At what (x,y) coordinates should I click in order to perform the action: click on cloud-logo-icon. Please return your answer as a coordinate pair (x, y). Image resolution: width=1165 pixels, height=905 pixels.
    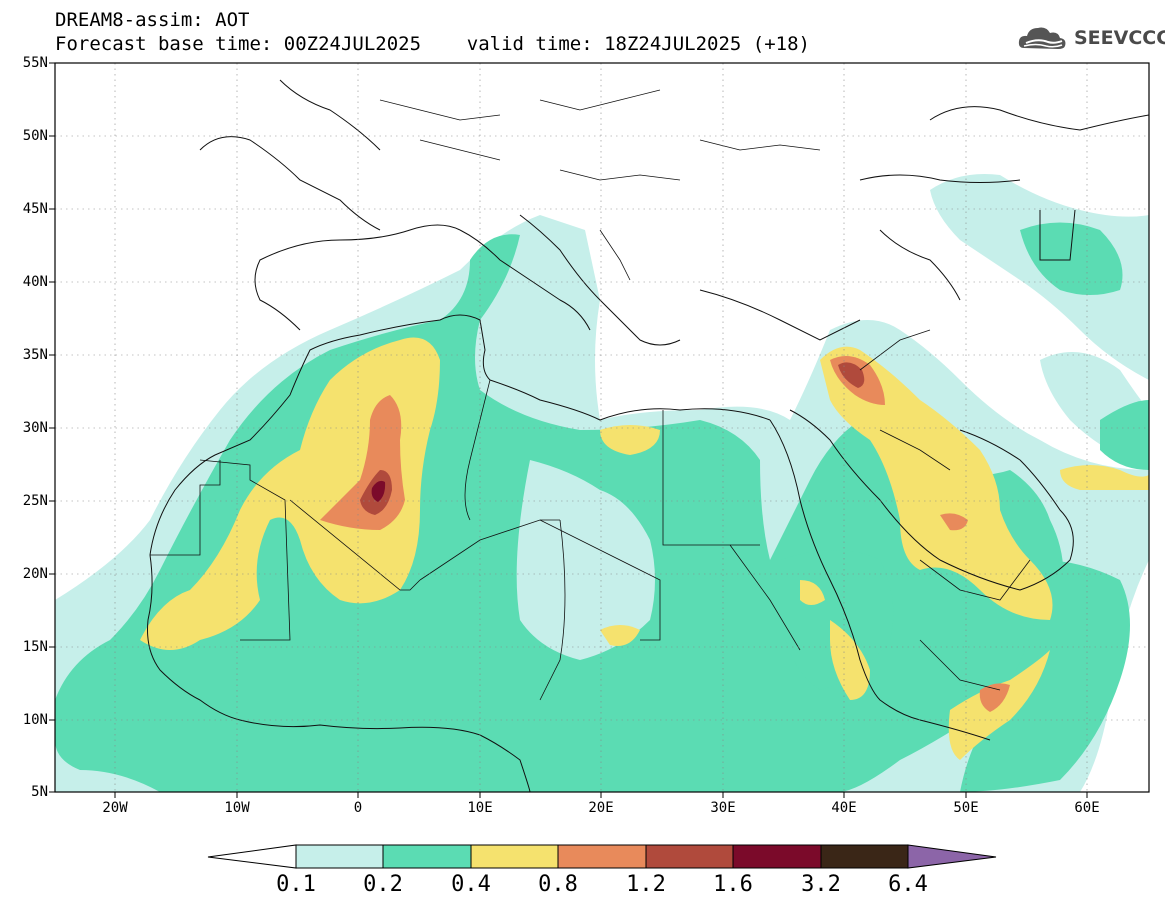
    Looking at the image, I should click on (1042, 38).